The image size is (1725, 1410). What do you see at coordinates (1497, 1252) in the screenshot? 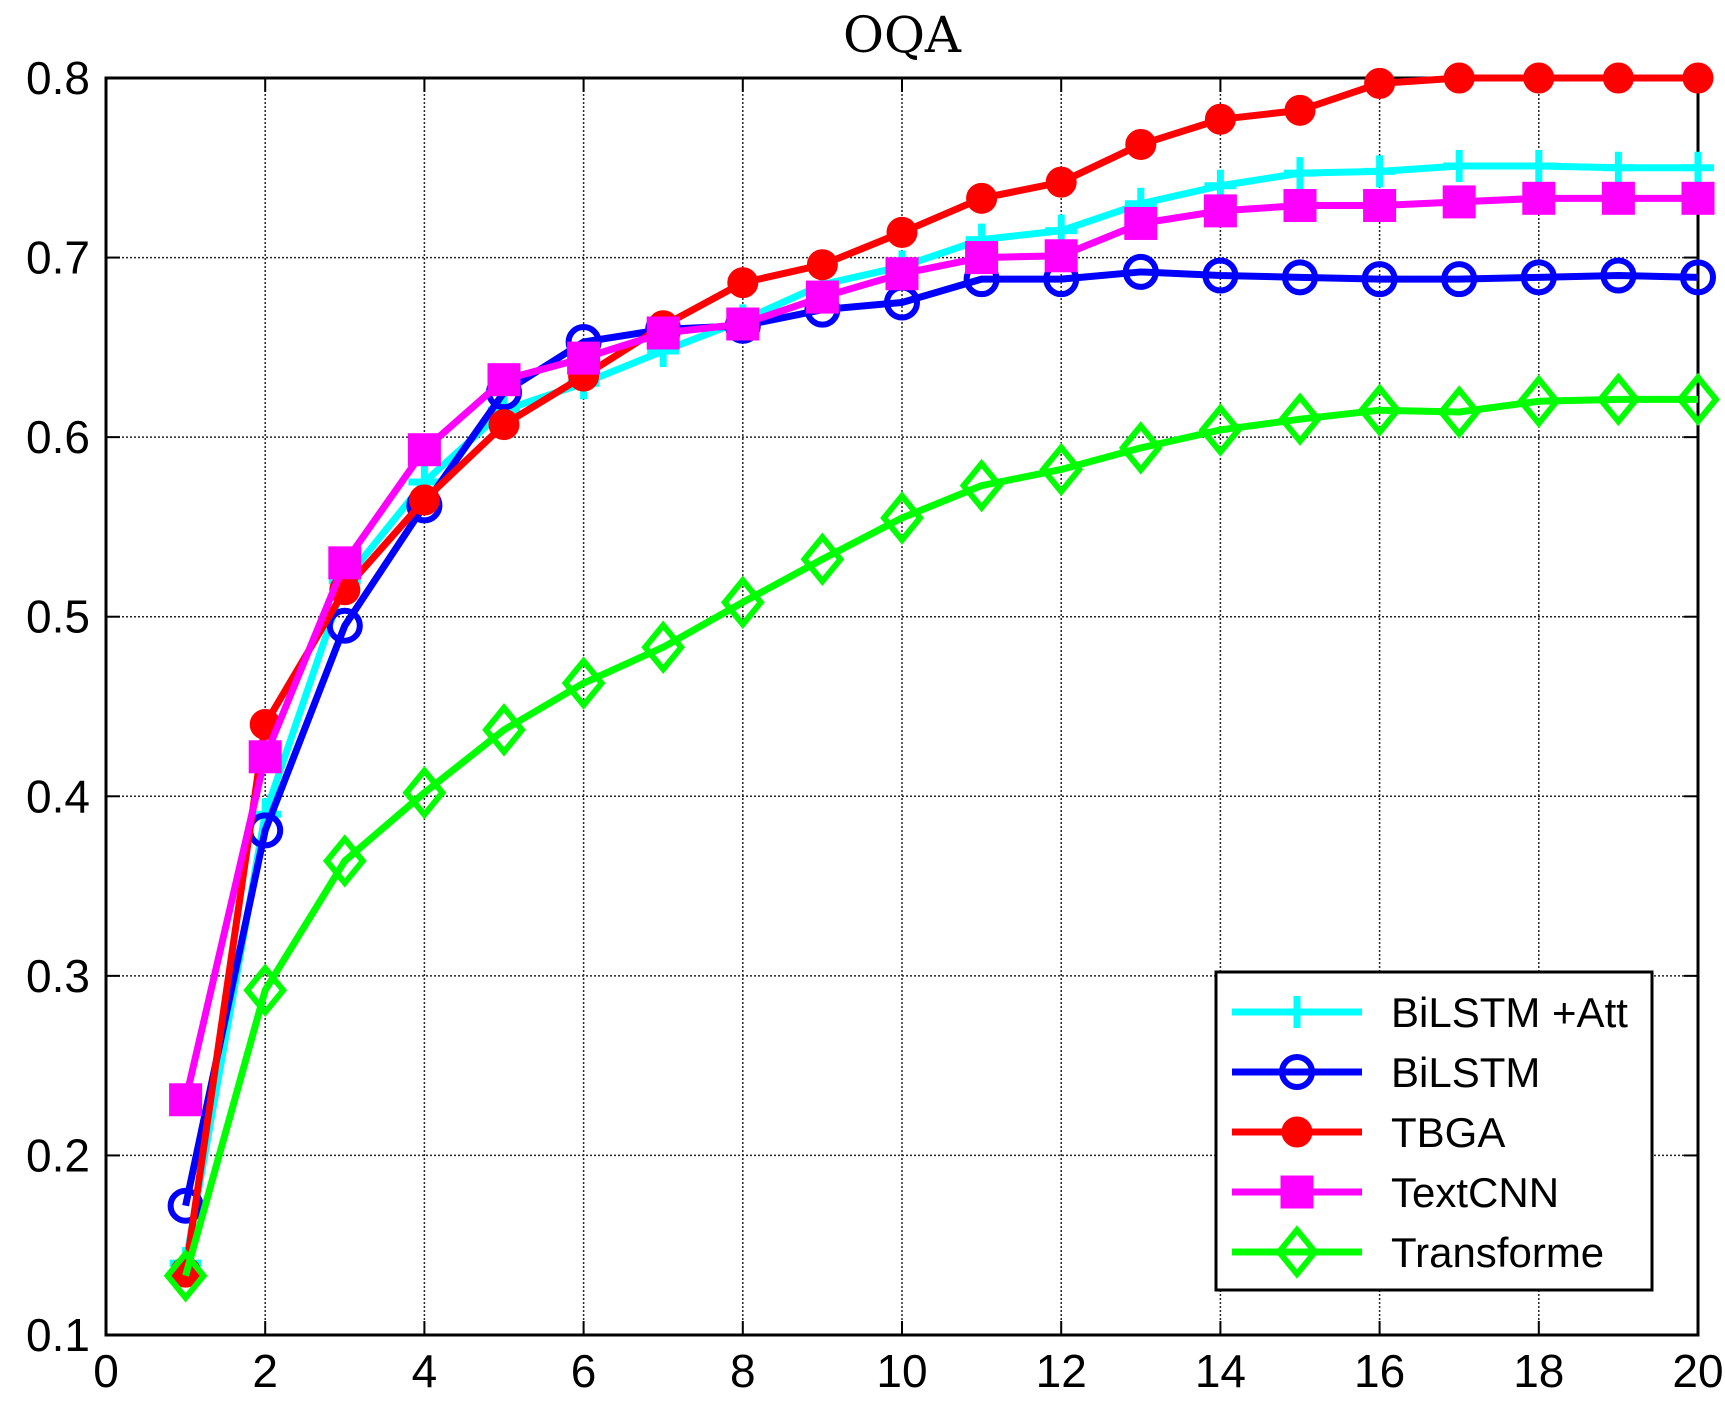
I see `legend-label: Transforme` at bounding box center [1497, 1252].